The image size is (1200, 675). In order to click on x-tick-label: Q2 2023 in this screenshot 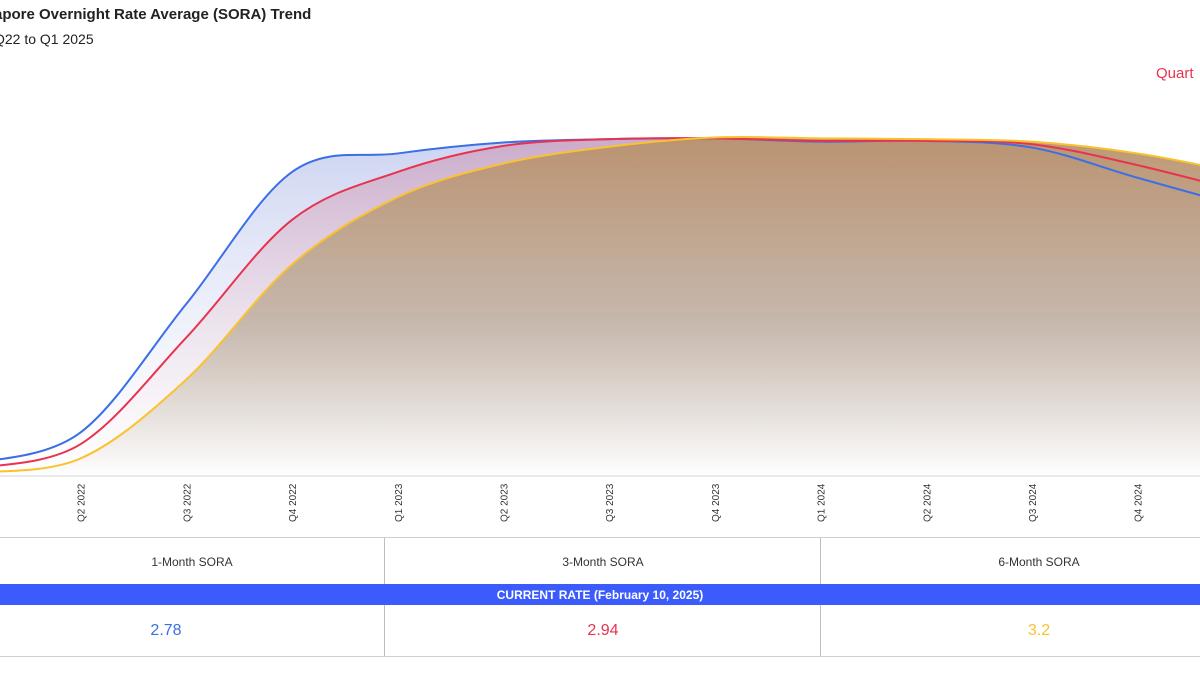, I will do `click(505, 502)`.